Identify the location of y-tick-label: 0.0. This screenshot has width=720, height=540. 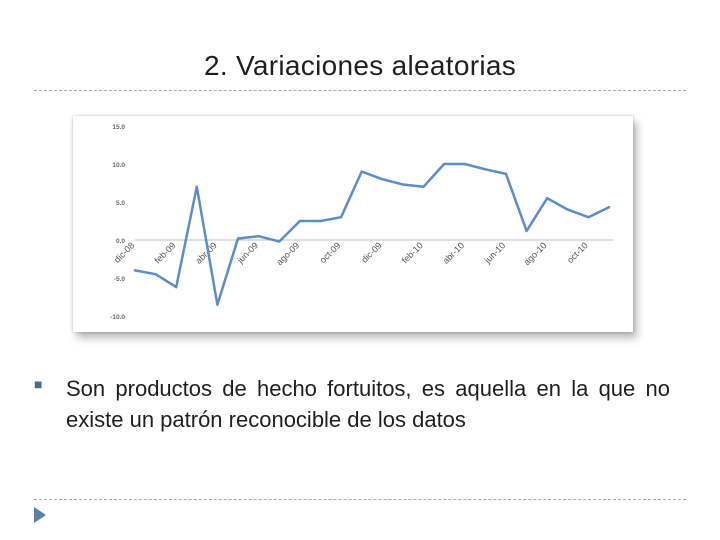
(120, 241).